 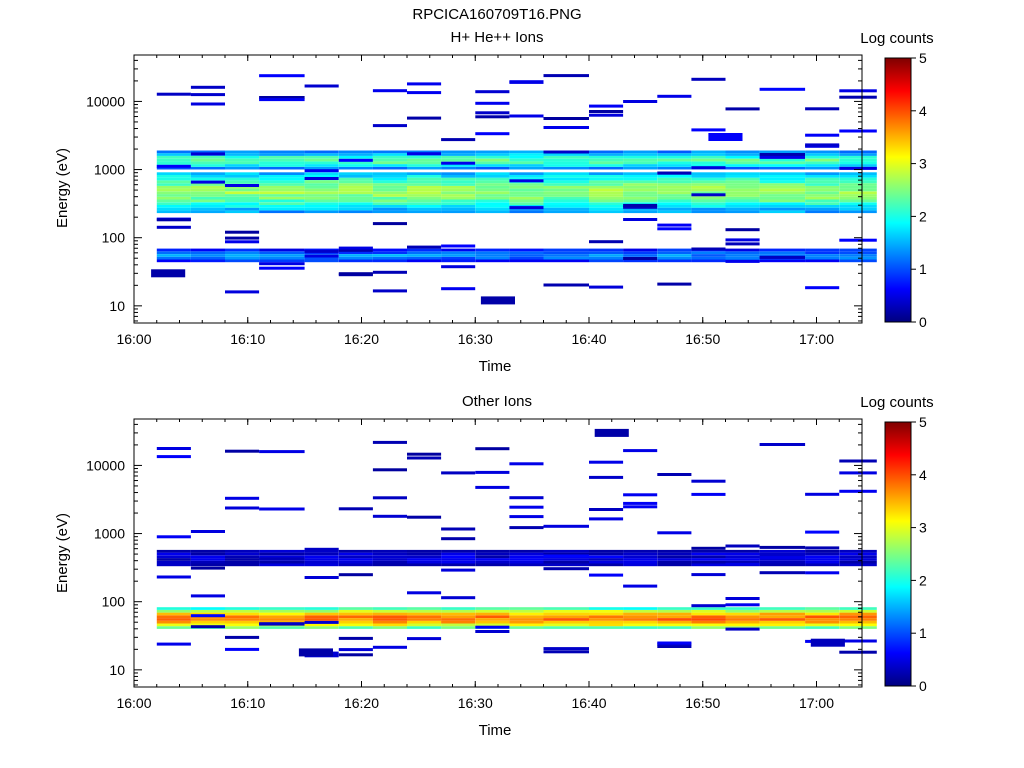 I want to click on x-tick-label: 16:00, so click(x=133, y=703).